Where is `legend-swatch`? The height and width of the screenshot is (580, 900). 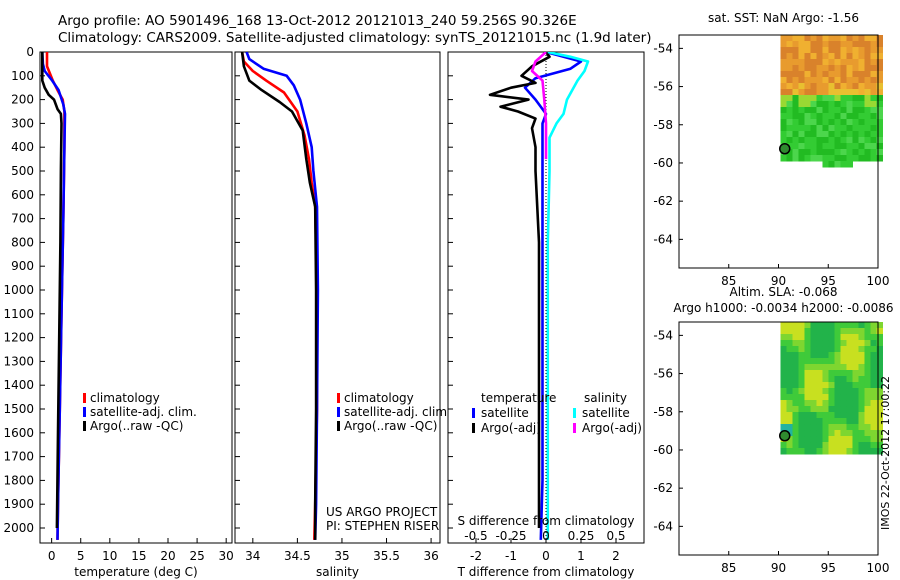 legend-swatch is located at coordinates (84, 412).